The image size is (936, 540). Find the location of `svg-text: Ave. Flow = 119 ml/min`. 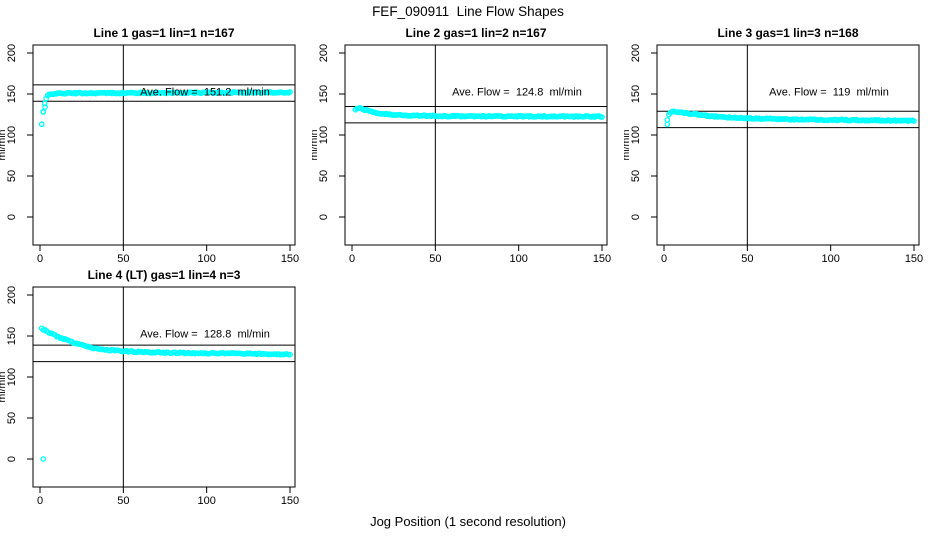

svg-text: Ave. Flow = 119 ml/min is located at coordinates (829, 93).